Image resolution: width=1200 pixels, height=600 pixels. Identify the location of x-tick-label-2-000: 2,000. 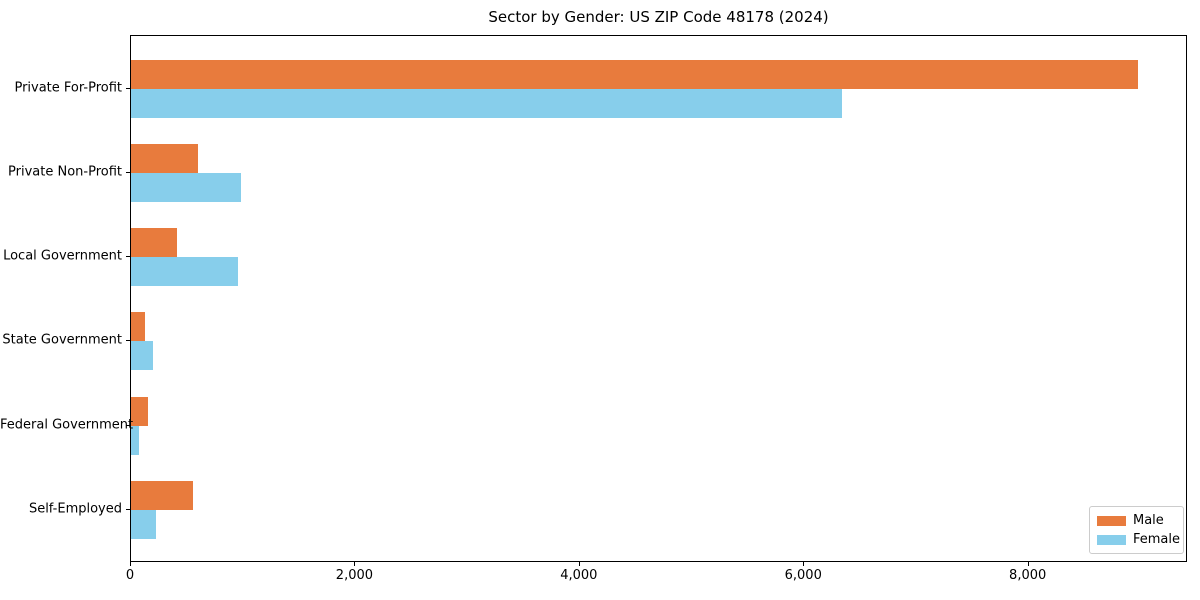
(354, 575).